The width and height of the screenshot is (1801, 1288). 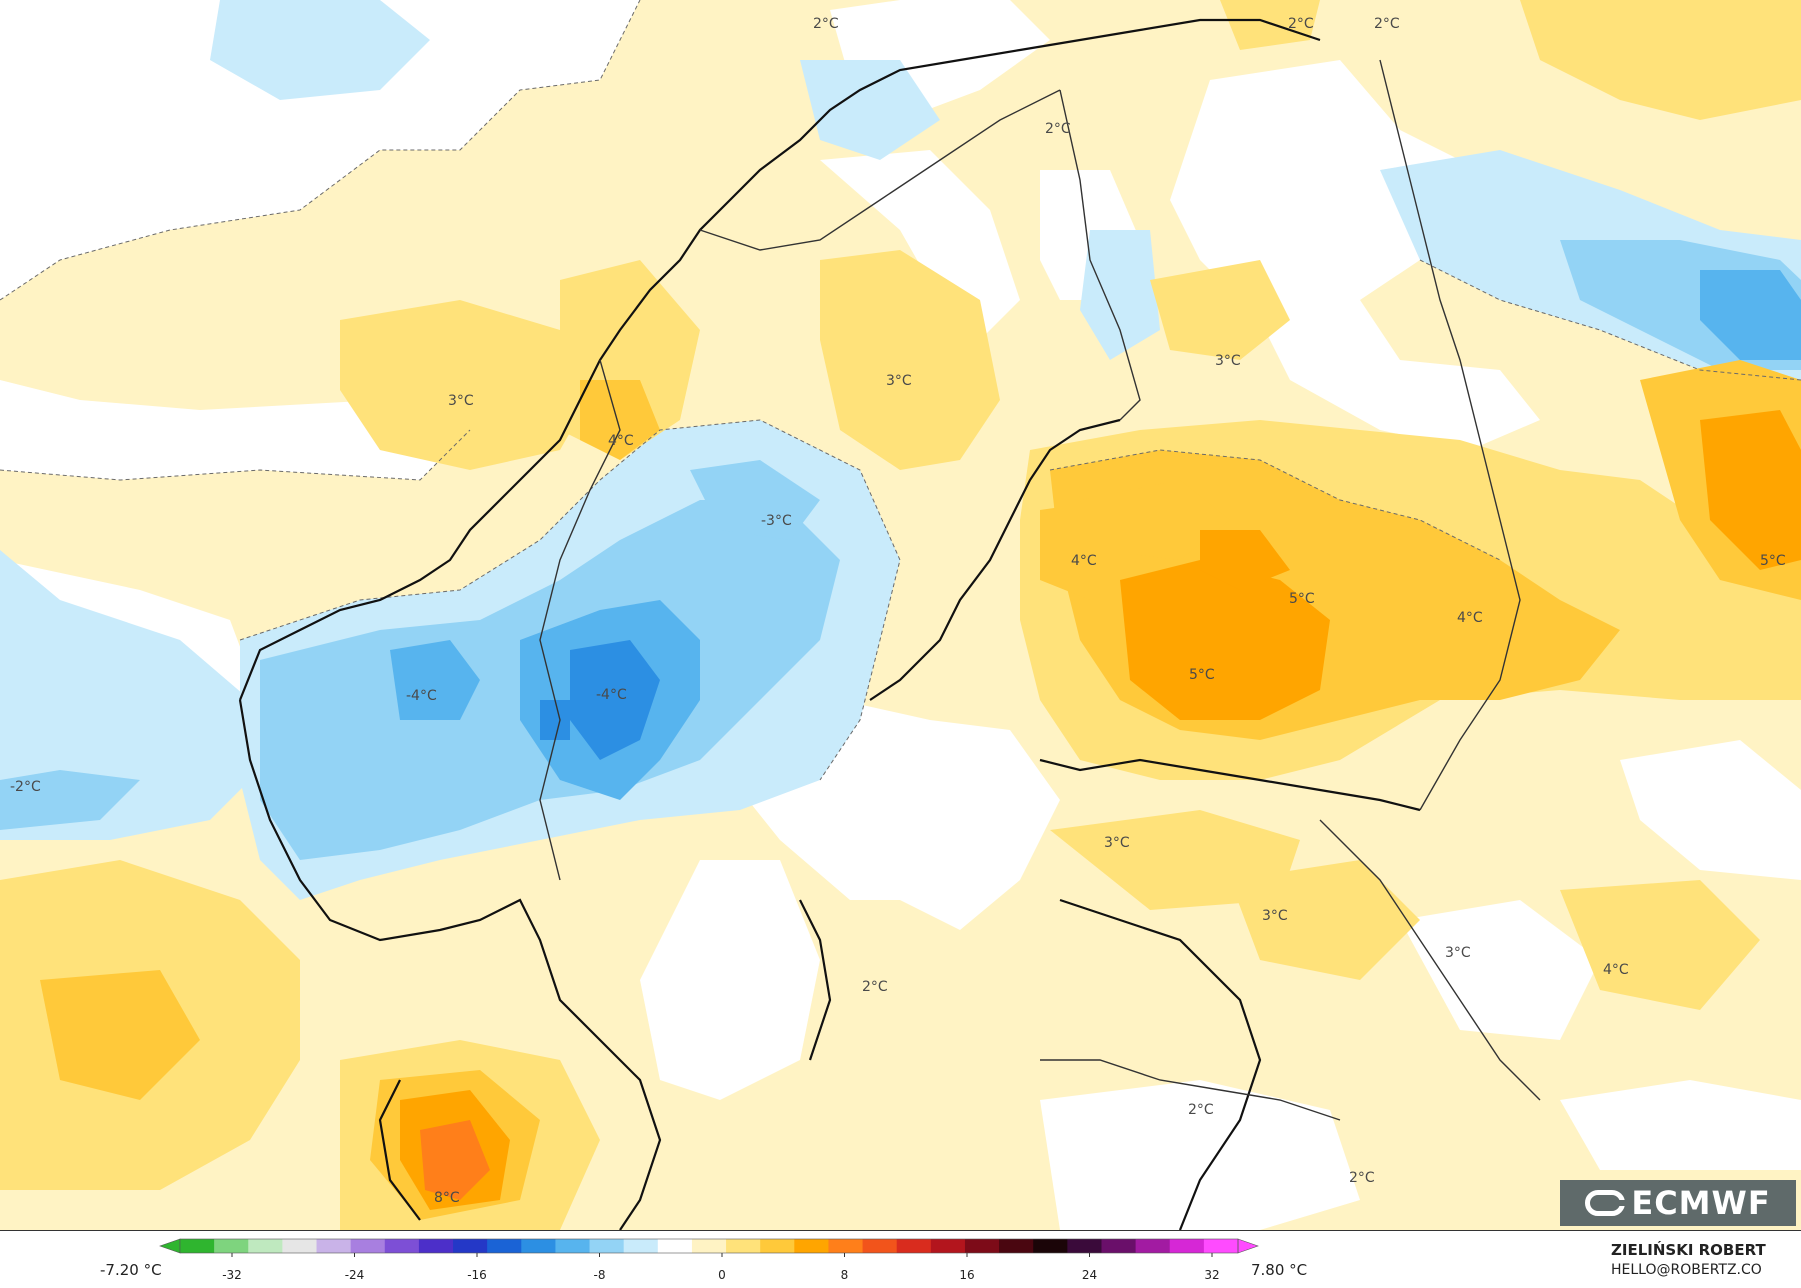 What do you see at coordinates (1248, 1246) in the screenshot?
I see `scale-arrow-right` at bounding box center [1248, 1246].